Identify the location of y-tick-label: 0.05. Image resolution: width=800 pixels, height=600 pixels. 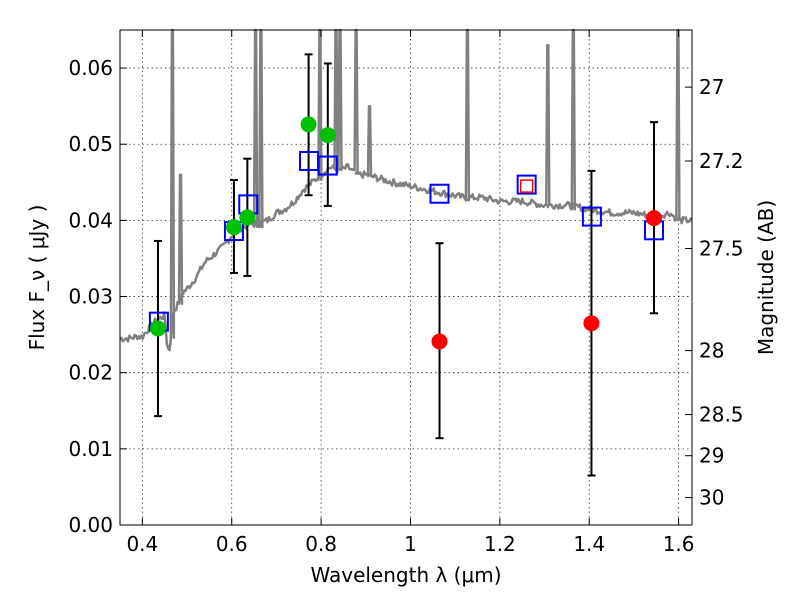
(90, 144).